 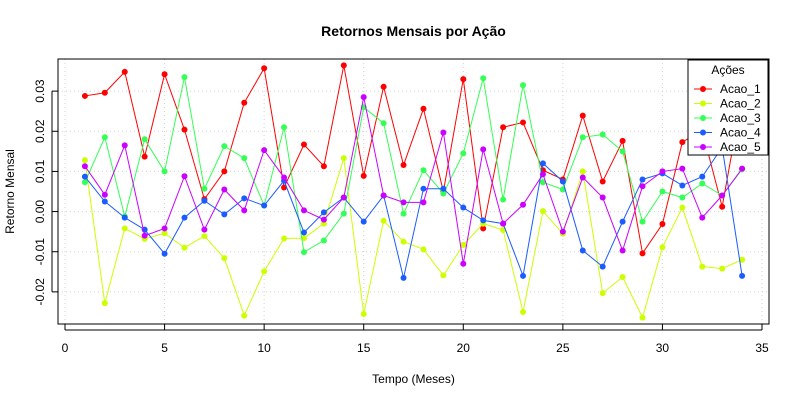 I want to click on legend-label: Acao_3, so click(x=740, y=118).